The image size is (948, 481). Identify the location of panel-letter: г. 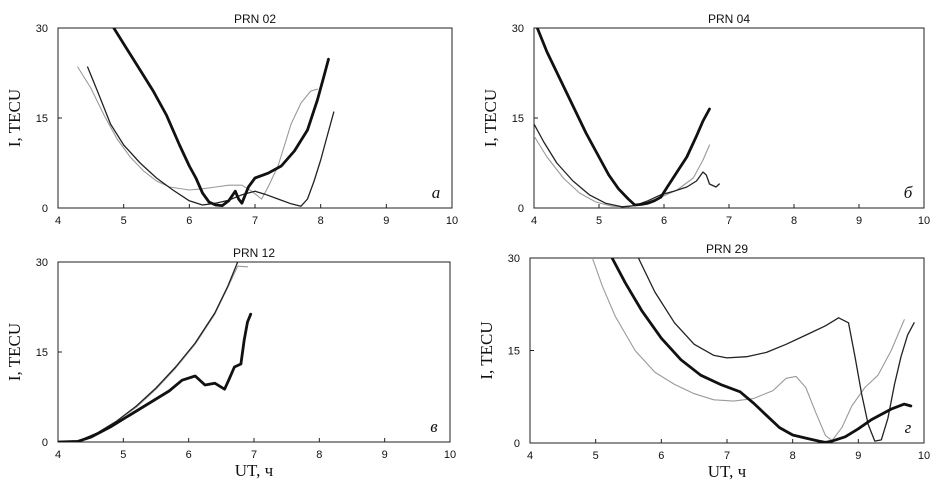
(908, 427).